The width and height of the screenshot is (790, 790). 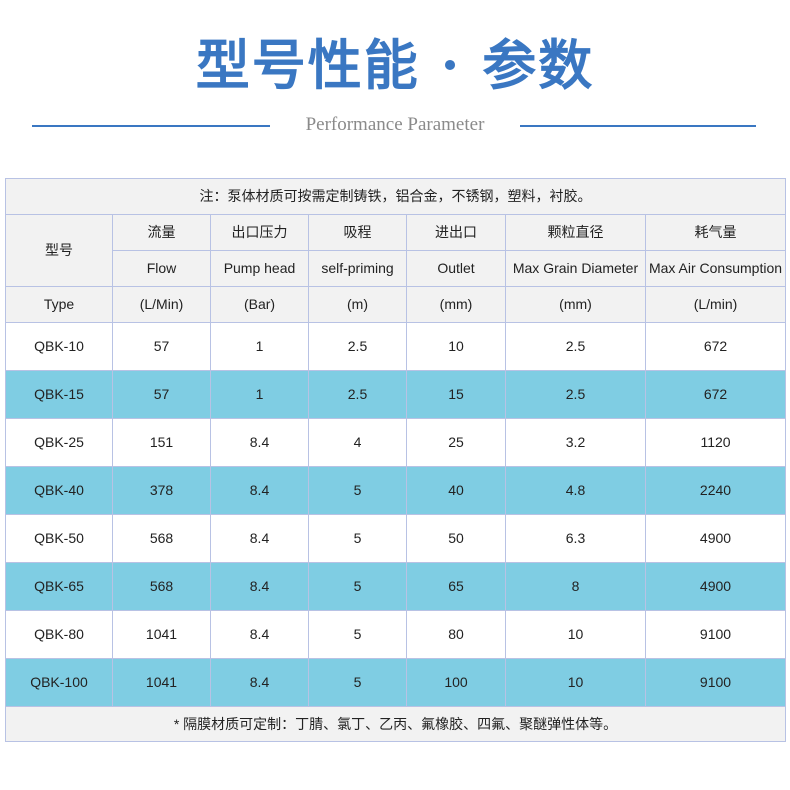 I want to click on table-cell: 80, so click(x=456, y=634).